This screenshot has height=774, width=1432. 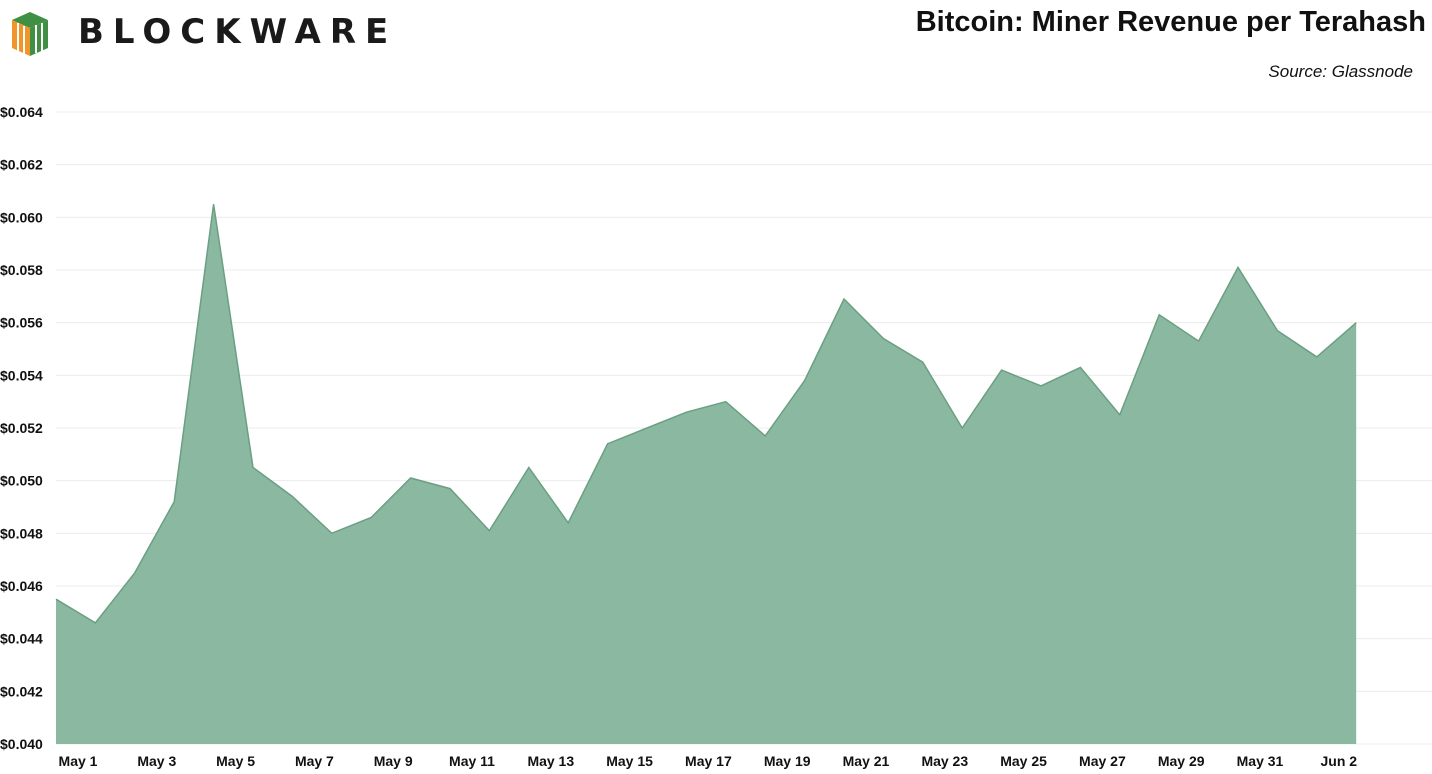 I want to click on y-tick-label: $0.048, so click(x=21, y=533).